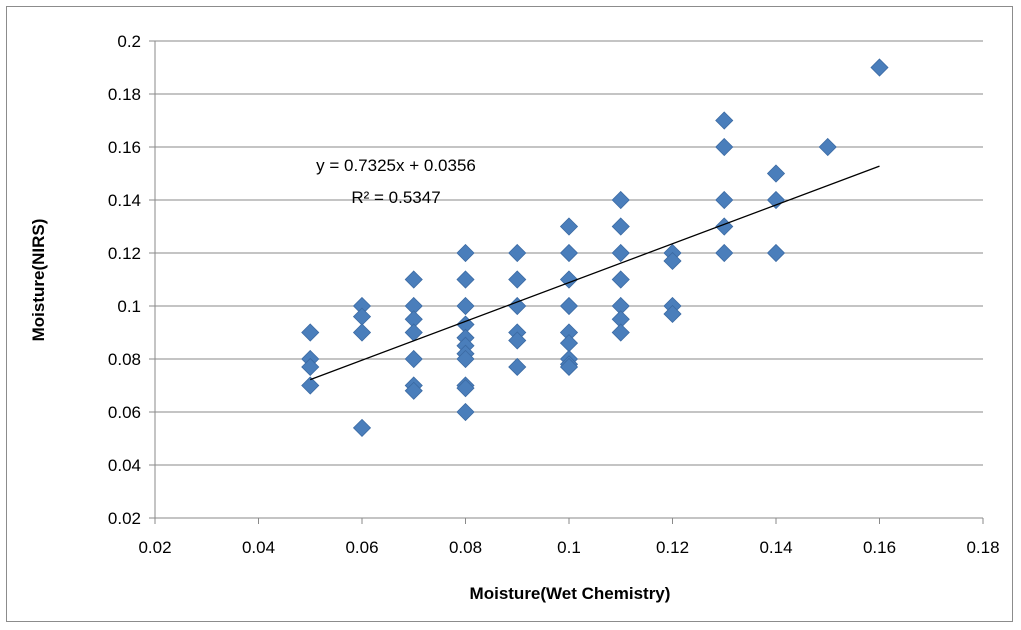 The width and height of the screenshot is (1021, 630). Describe the element at coordinates (124, 465) in the screenshot. I see `y-tick-label: 0.04` at that location.